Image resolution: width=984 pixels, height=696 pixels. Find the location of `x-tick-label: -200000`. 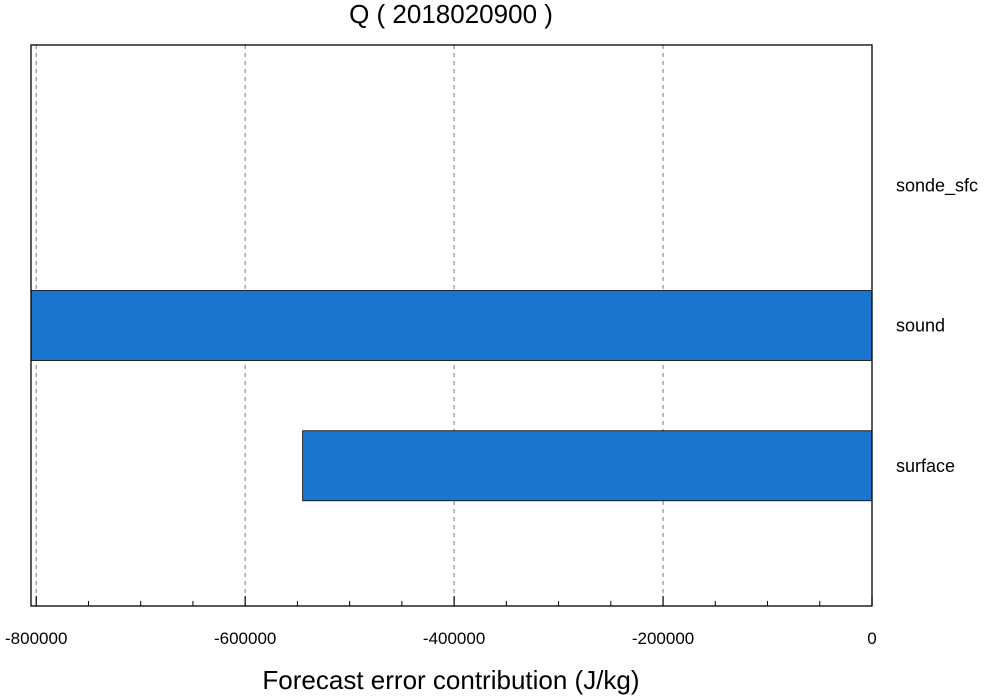

x-tick-label: -200000 is located at coordinates (663, 638).